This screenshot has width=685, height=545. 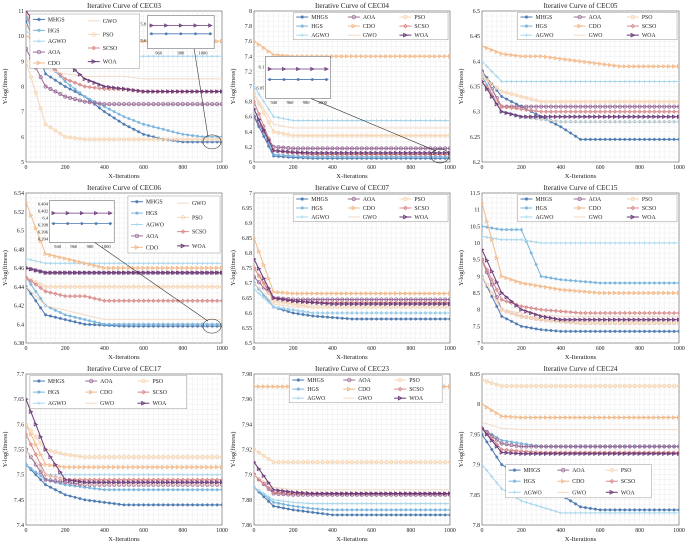 I want to click on y-tick-label: 6.65, so click(x=247, y=299).